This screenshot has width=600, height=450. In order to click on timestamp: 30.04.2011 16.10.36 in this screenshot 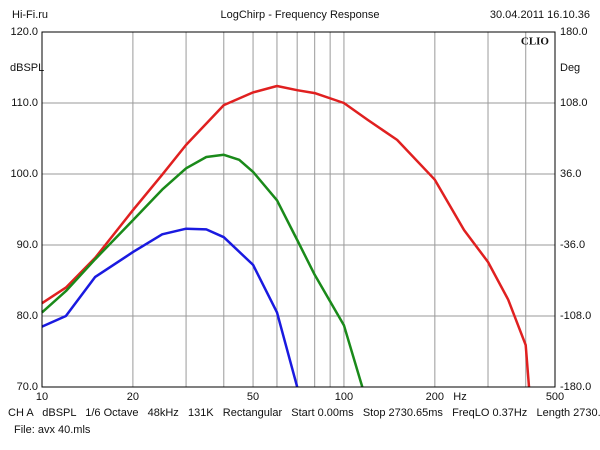, I will do `click(540, 15)`.